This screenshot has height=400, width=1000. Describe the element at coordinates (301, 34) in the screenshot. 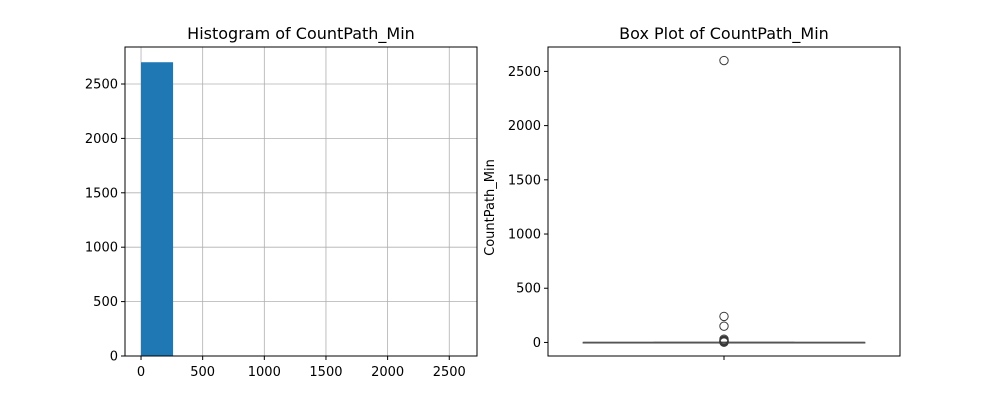

I see `histogram-title: Histogram of CountPath_Min` at that location.